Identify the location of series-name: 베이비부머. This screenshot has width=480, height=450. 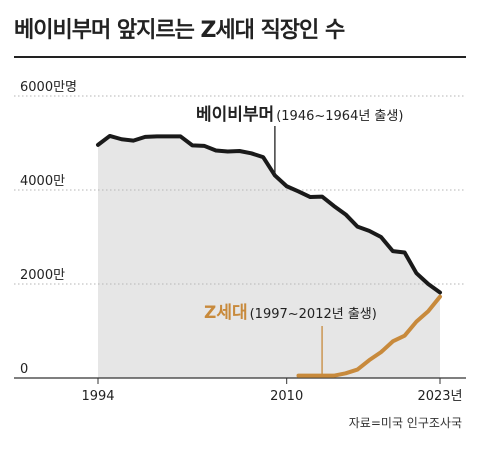
(235, 115).